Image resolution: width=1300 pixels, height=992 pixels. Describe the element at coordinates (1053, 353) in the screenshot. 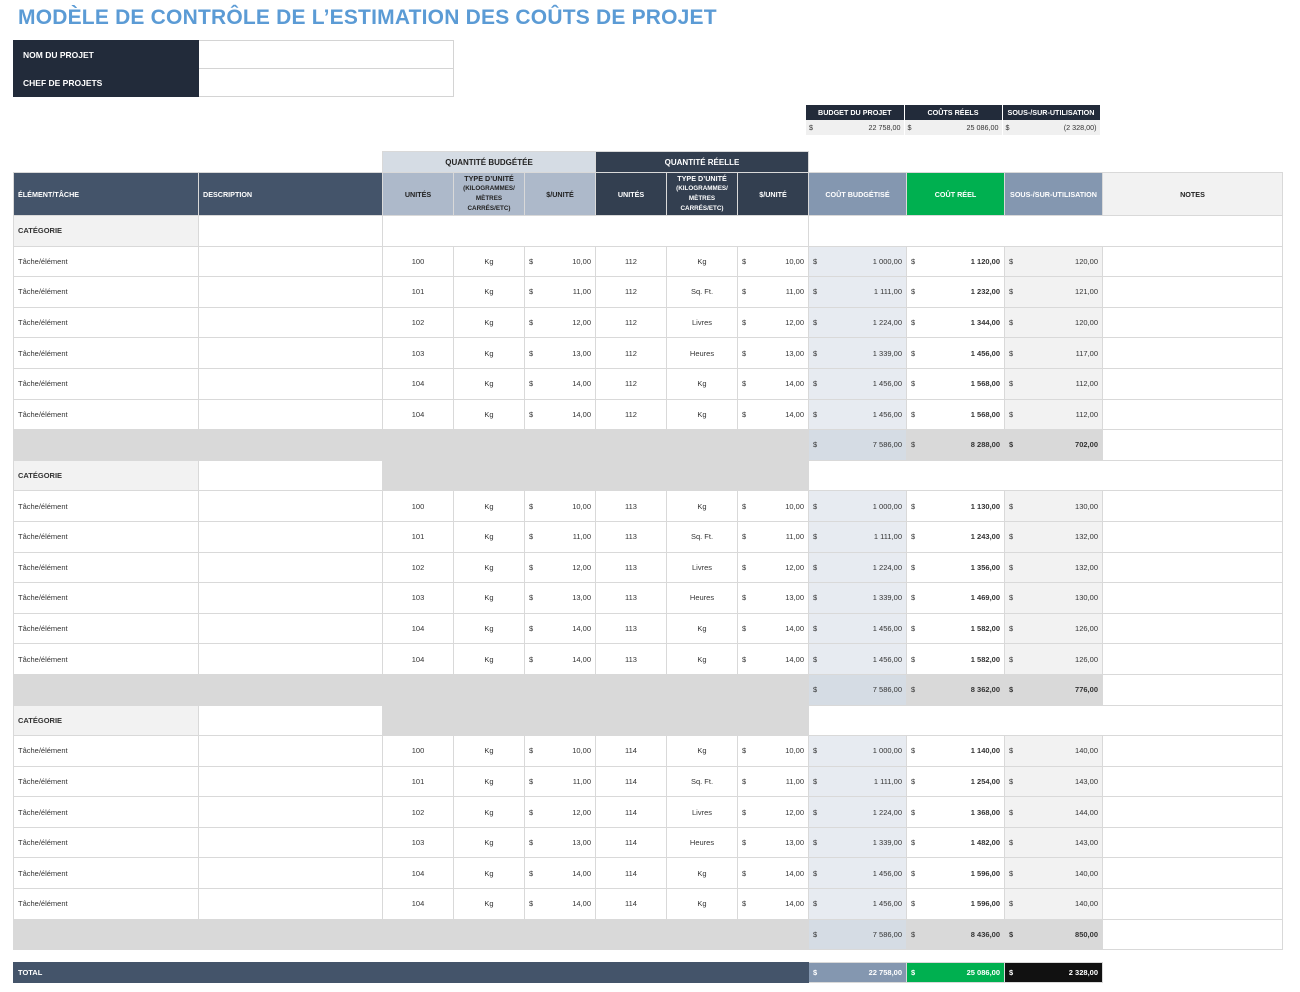

I see `variance-cell: $117,00` at that location.